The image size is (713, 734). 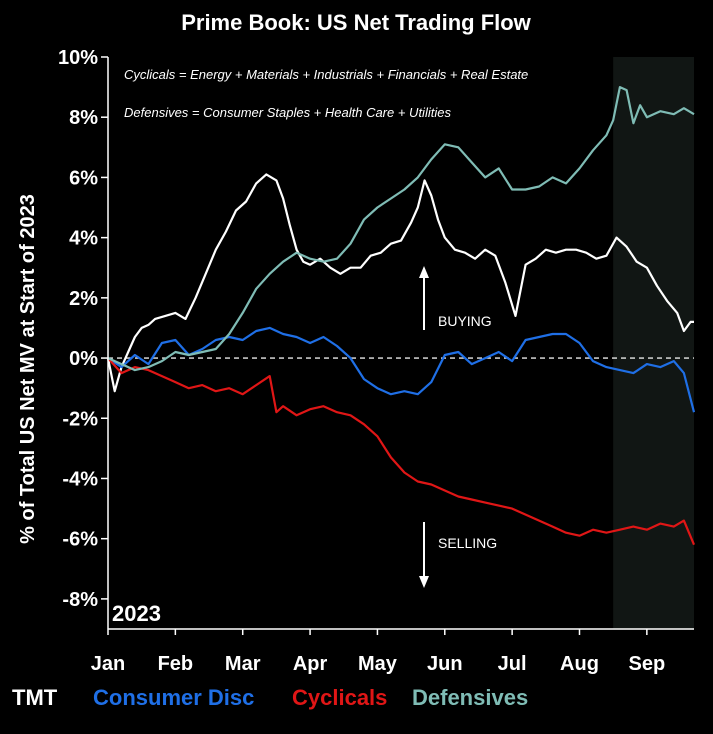 I want to click on y-tick-label: -8%, so click(x=80, y=600).